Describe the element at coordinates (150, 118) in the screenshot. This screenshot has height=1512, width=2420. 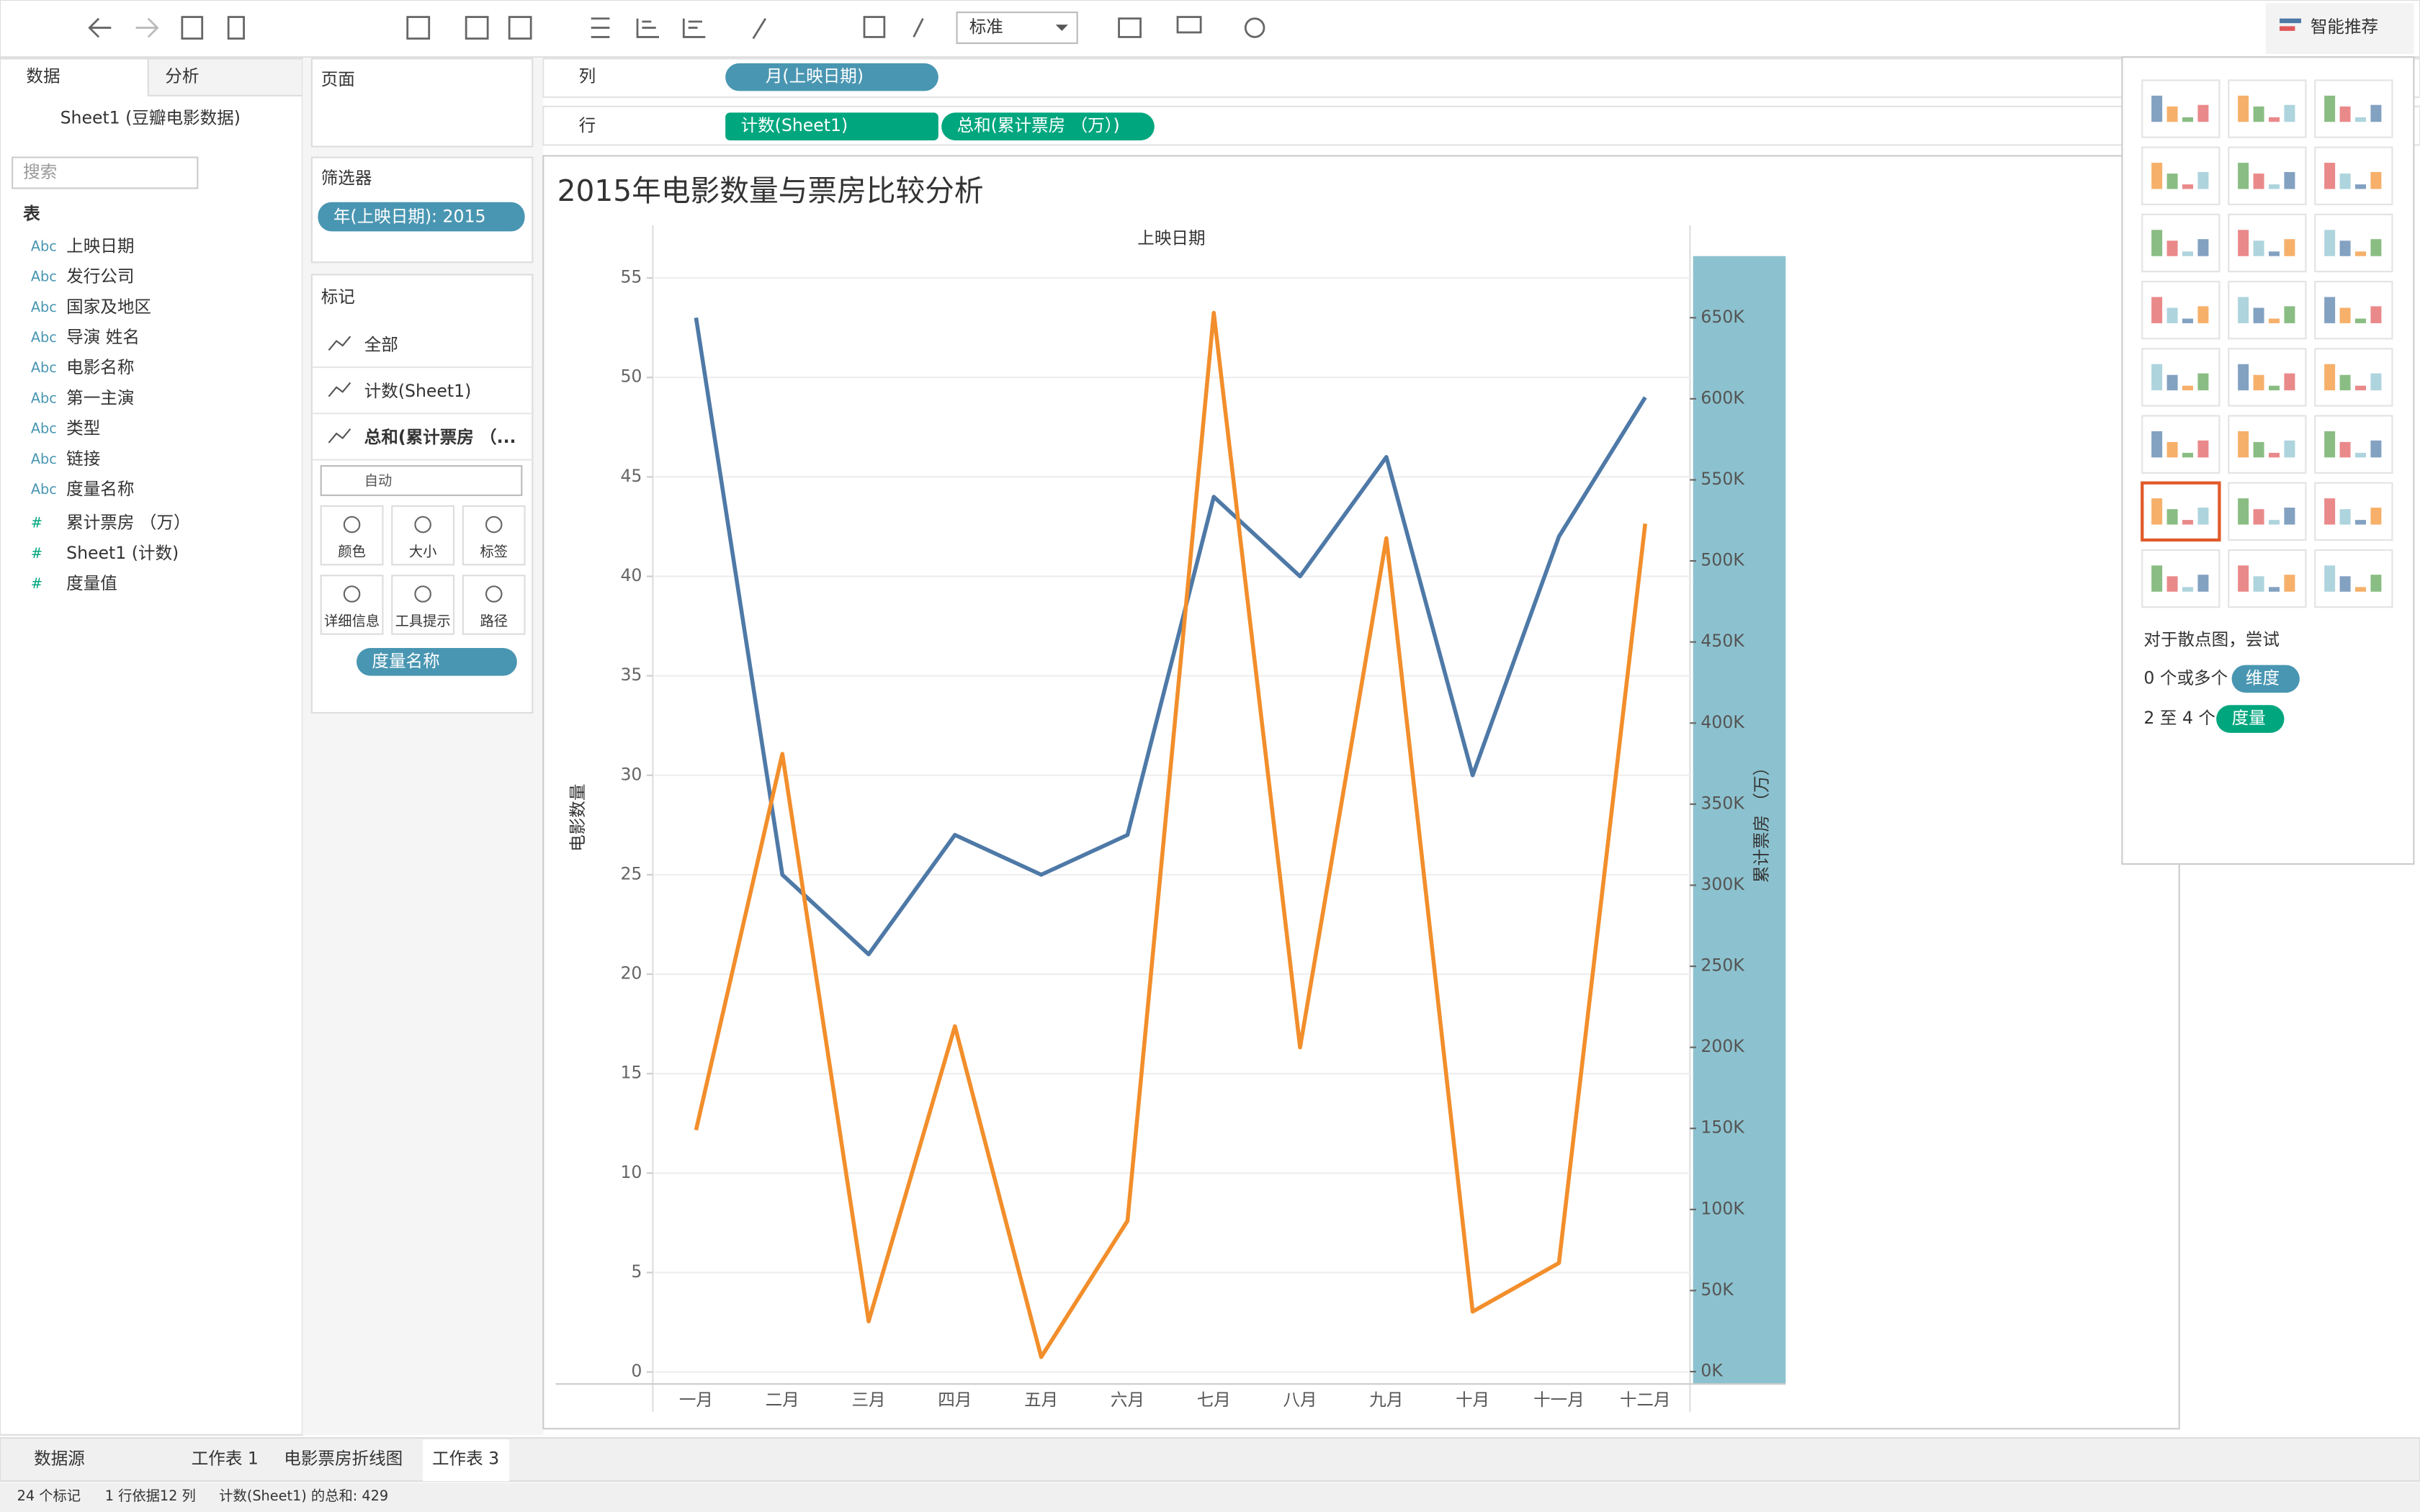
I see `data-source: Sheet1 (豆瓣电影数据)` at that location.